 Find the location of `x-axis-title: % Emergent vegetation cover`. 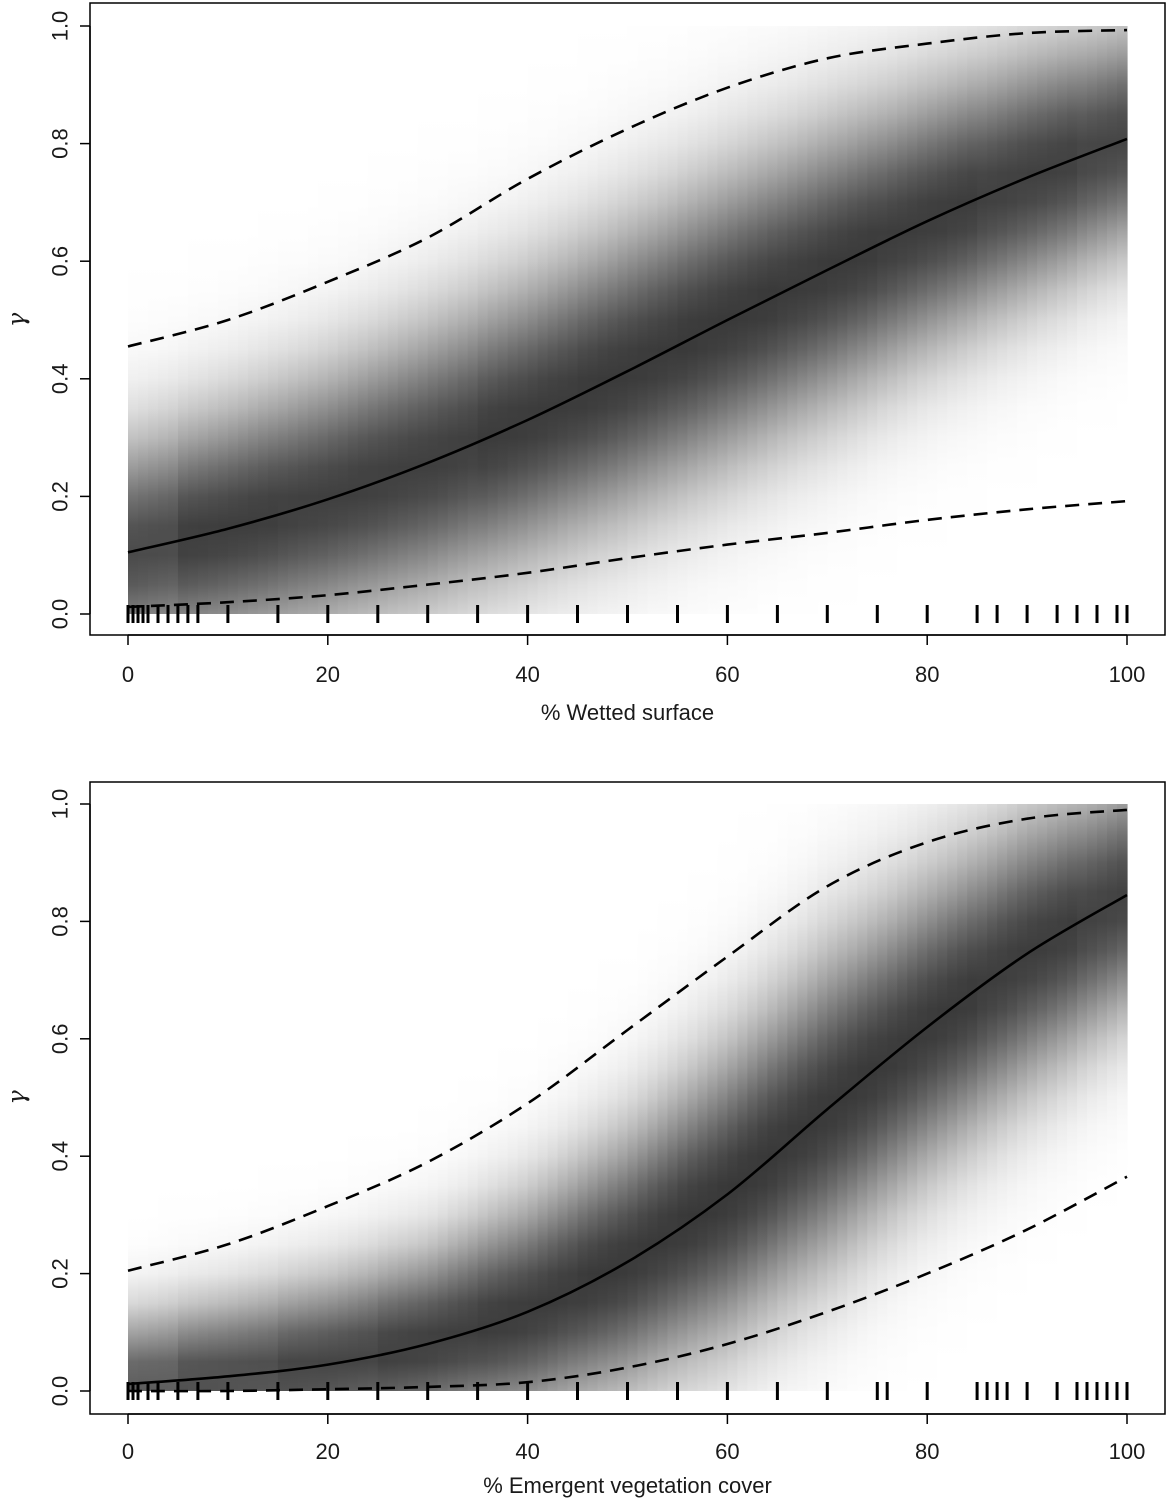

x-axis-title: % Emergent vegetation cover is located at coordinates (627, 1485).